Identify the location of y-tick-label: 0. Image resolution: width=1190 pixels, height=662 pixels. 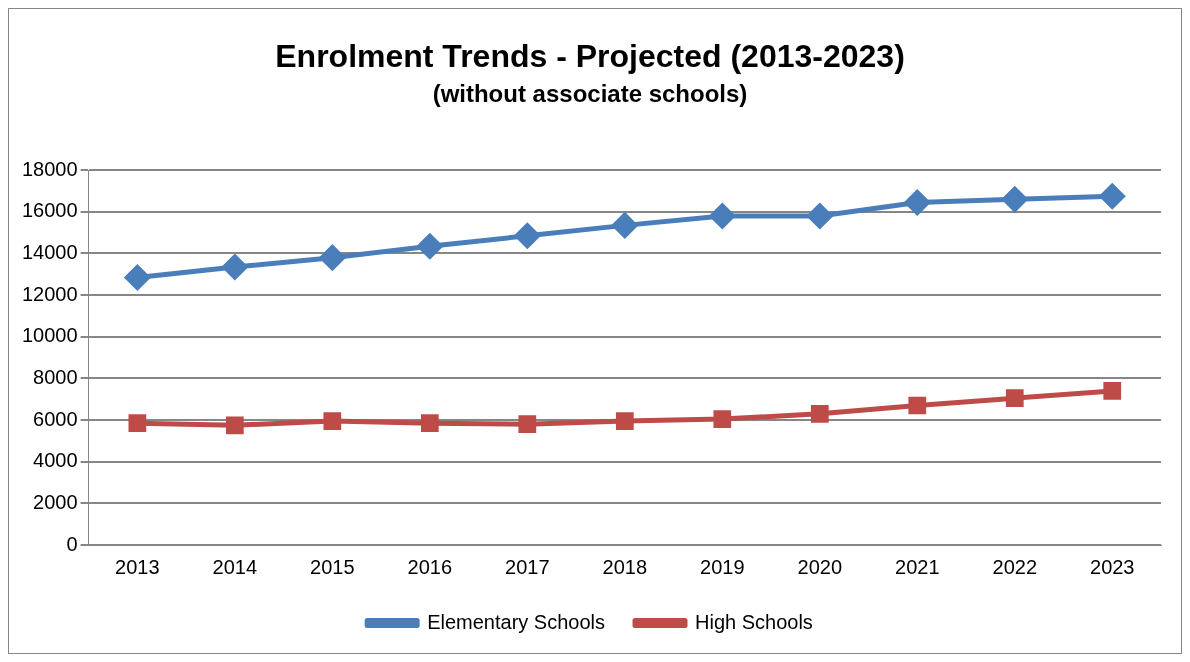
(72, 543).